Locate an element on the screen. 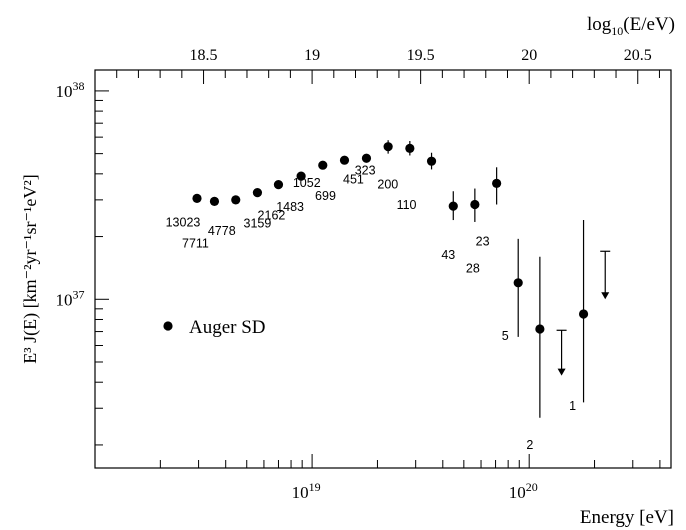 This screenshot has height=530, width=686. event-count-label: 200 is located at coordinates (387, 184).